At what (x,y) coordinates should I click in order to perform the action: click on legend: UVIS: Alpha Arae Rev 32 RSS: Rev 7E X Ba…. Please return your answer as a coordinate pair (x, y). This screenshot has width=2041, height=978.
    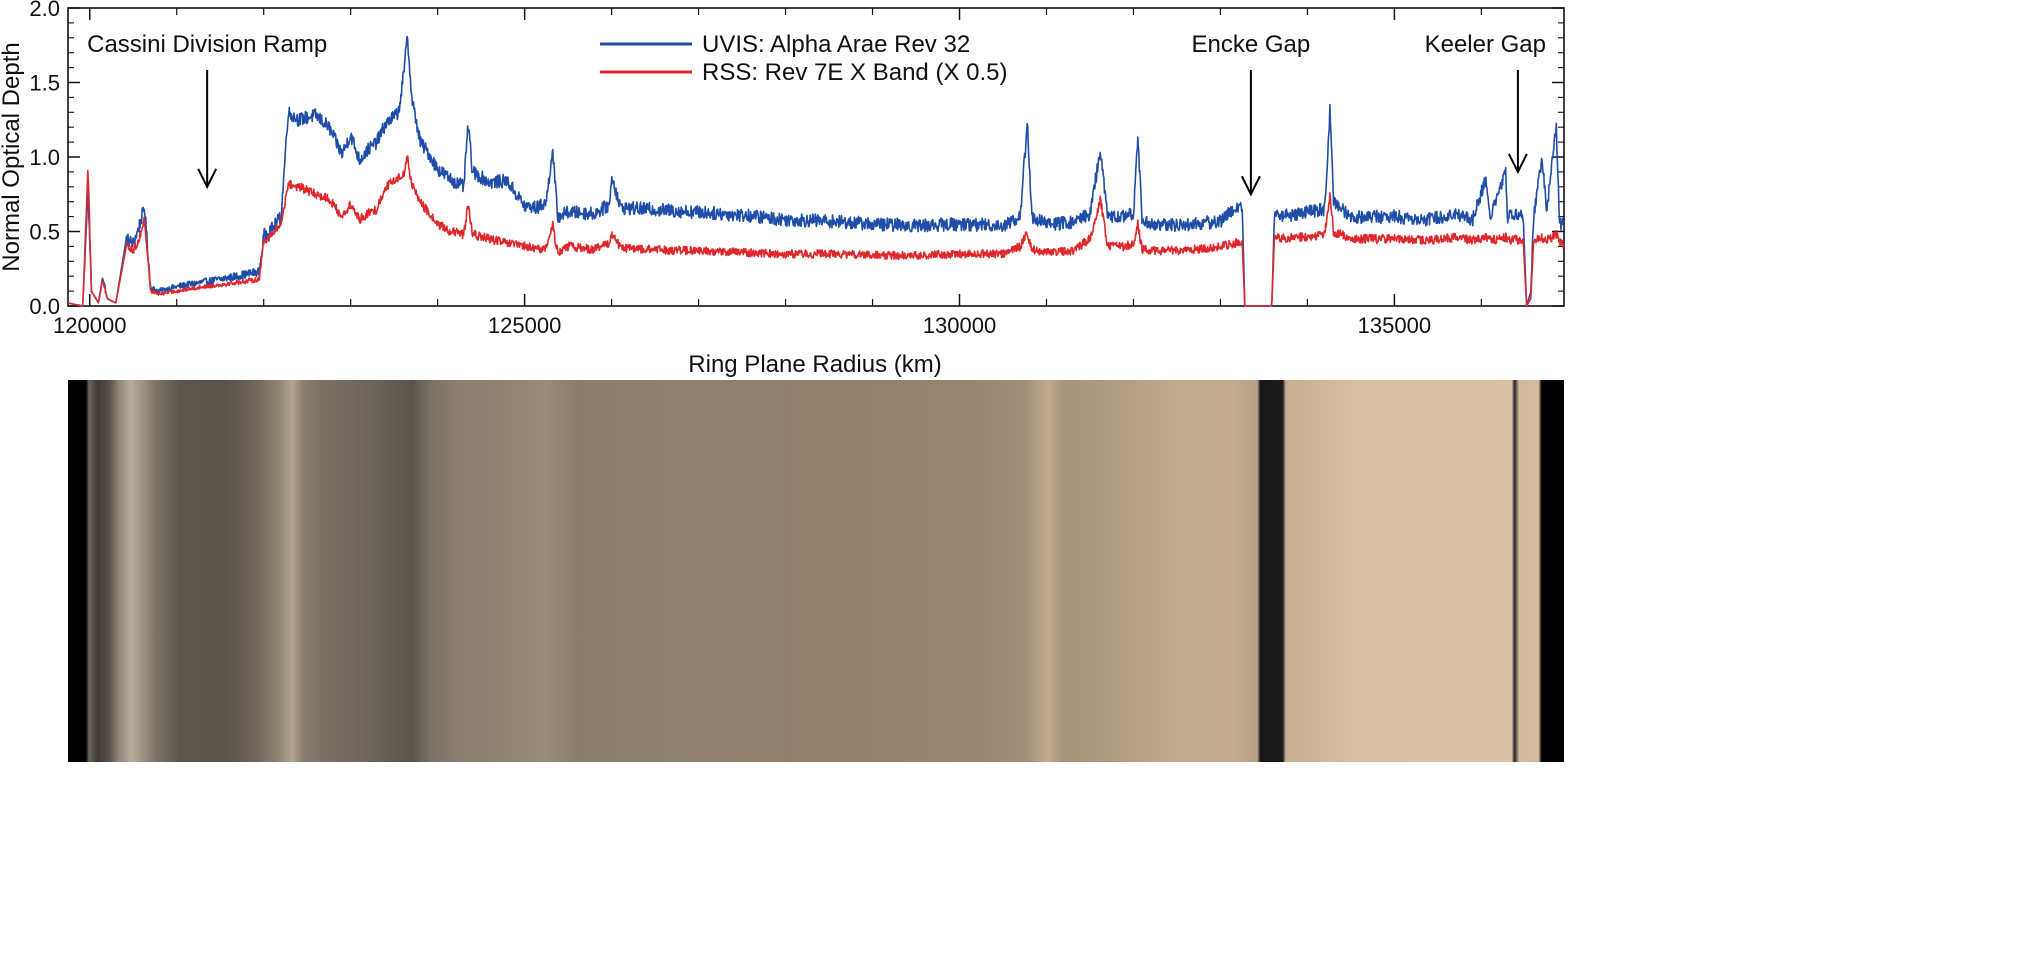
    Looking at the image, I should click on (803, 58).